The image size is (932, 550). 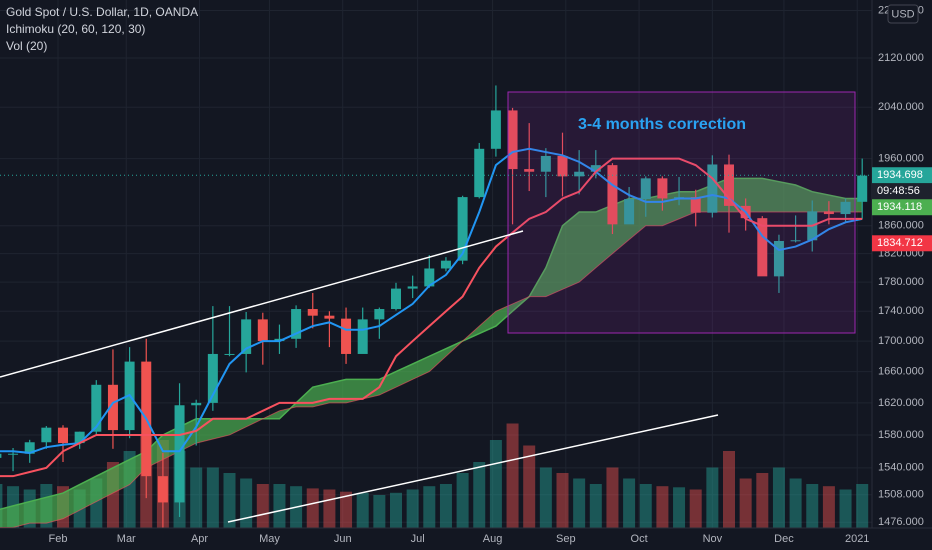 I want to click on x-tick-label: Sep, so click(x=566, y=539).